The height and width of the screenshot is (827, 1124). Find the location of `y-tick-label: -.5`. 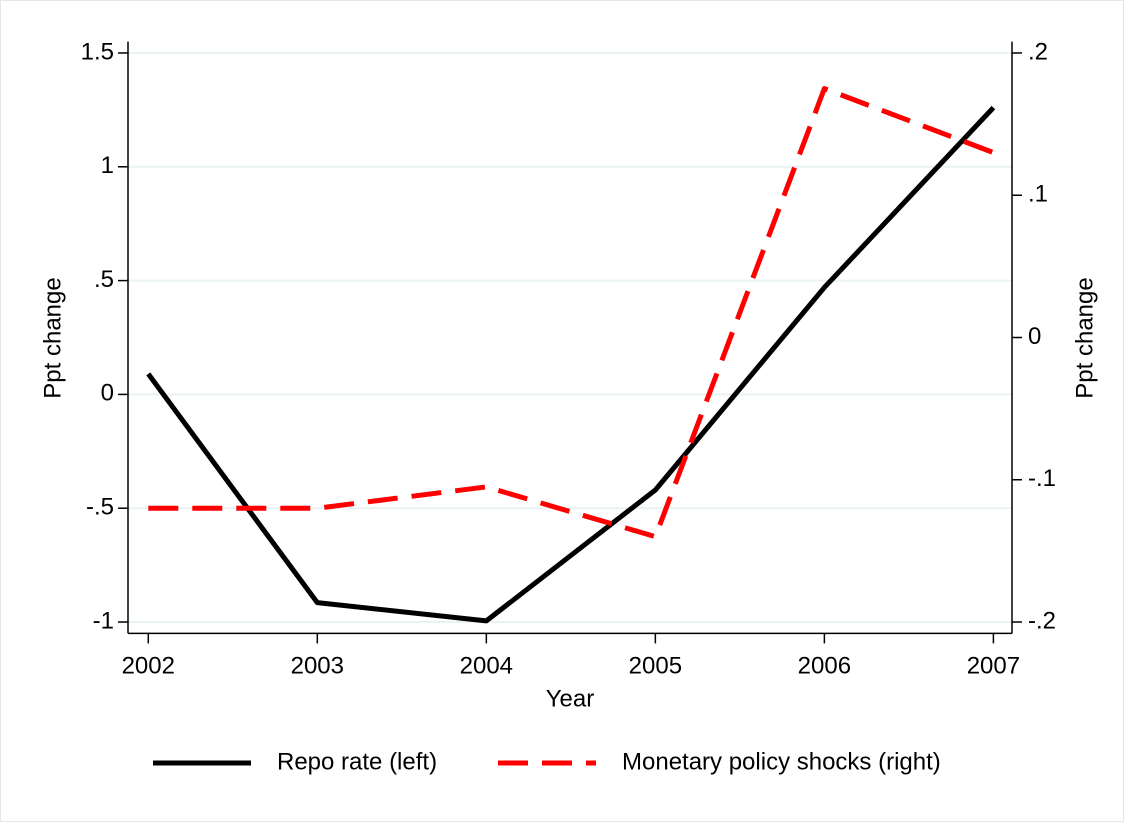

y-tick-label: -.5 is located at coordinates (100, 507).